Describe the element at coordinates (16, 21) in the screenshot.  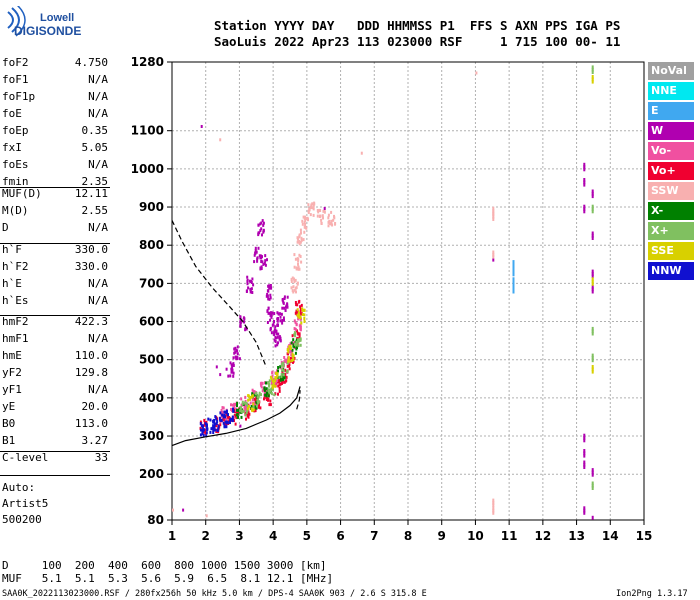
I see `digisonde-logo-icon` at that location.